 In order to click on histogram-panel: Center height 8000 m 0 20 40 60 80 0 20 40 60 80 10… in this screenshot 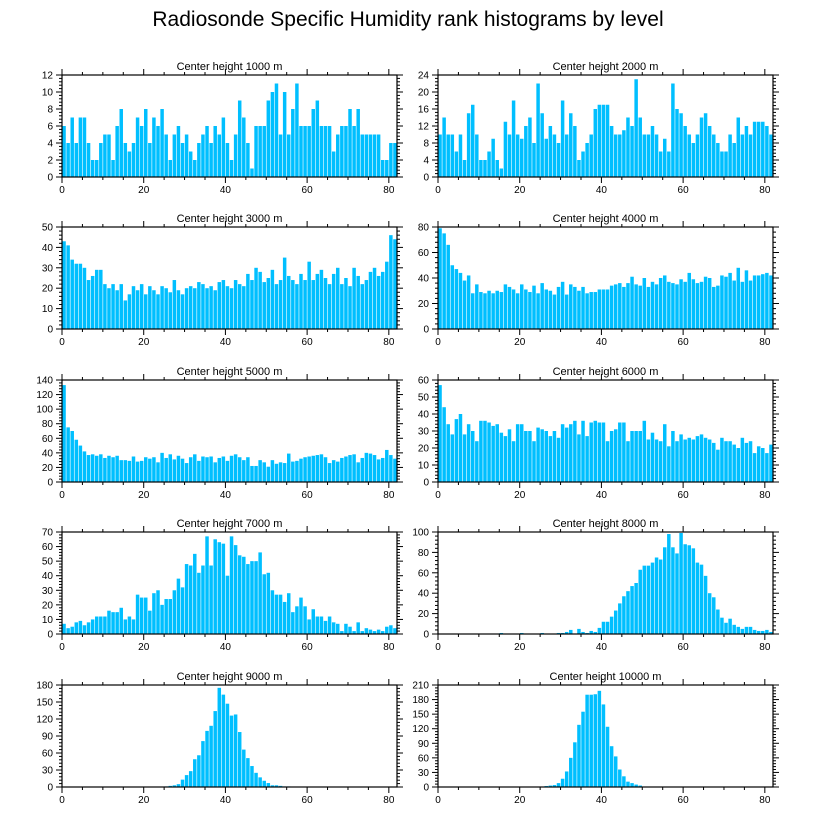, I will do `click(595, 585)`.